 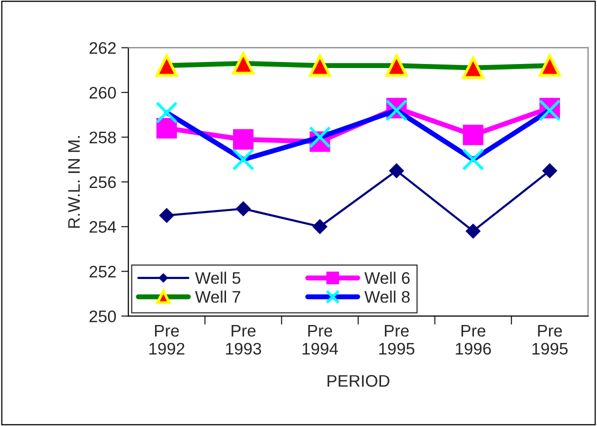 What do you see at coordinates (387, 296) in the screenshot?
I see `legend-label: Well 8` at bounding box center [387, 296].